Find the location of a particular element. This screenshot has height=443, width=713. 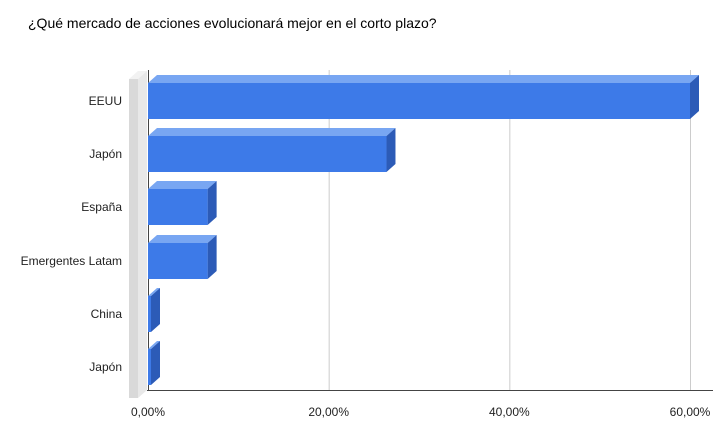

bar-eeuu is located at coordinates (423, 97).